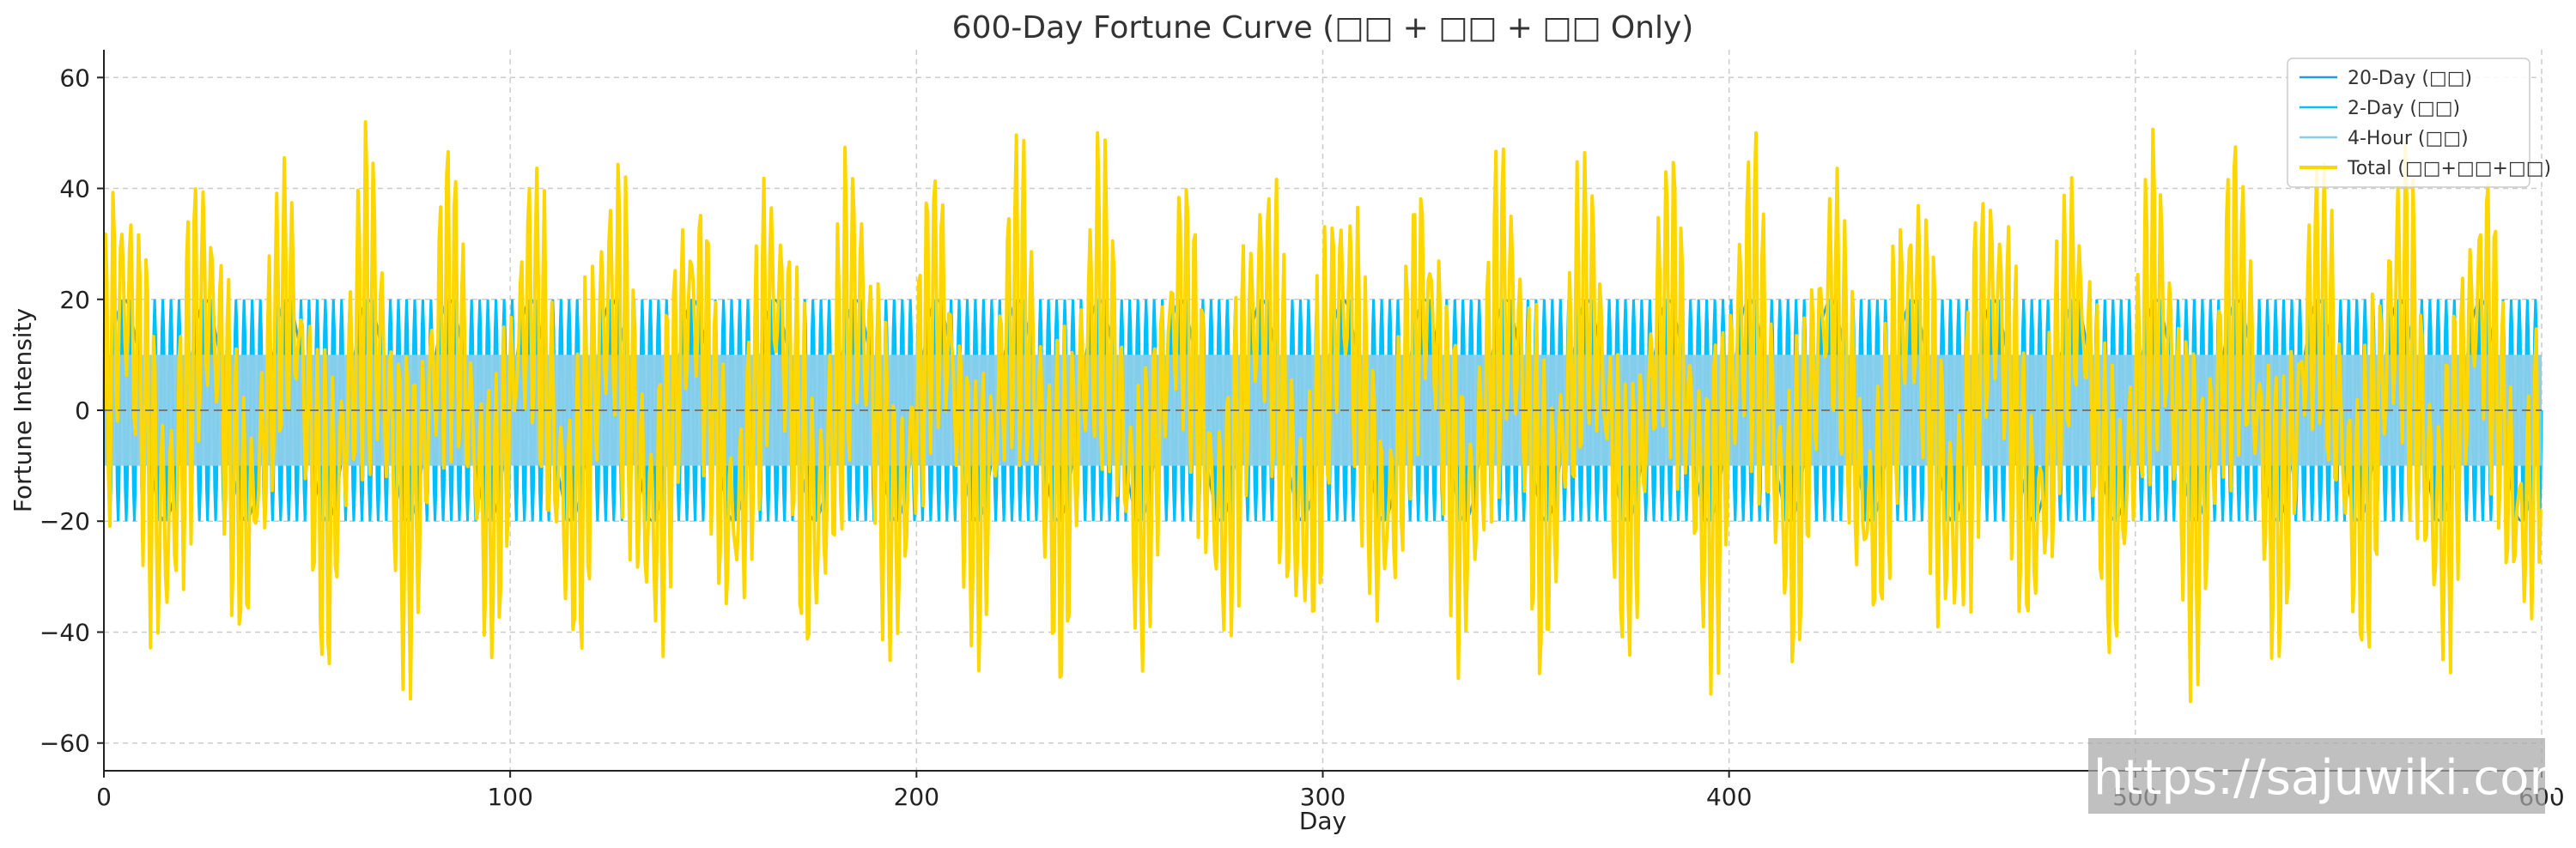 Image resolution: width=2576 pixels, height=848 pixels. I want to click on y-tick-label: 20, so click(74, 300).